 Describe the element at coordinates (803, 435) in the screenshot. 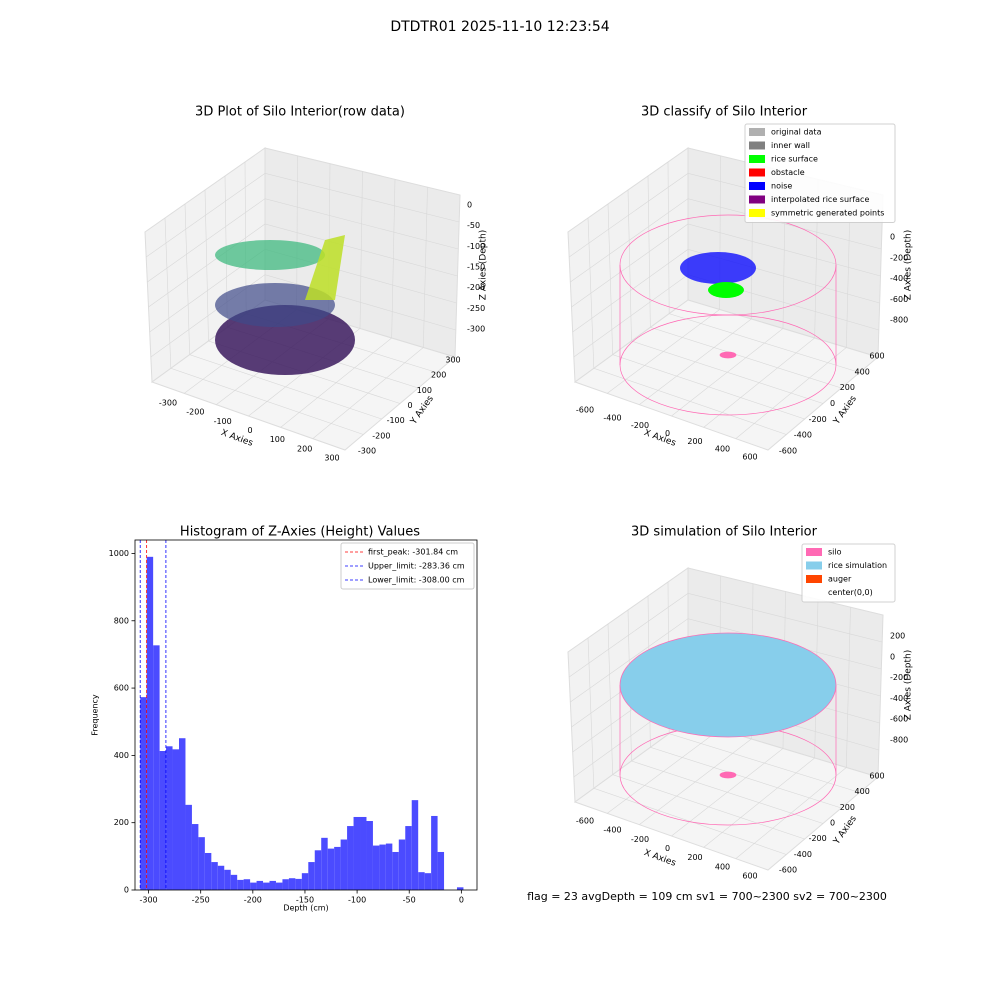

I see `y-tick-label: -400` at that location.